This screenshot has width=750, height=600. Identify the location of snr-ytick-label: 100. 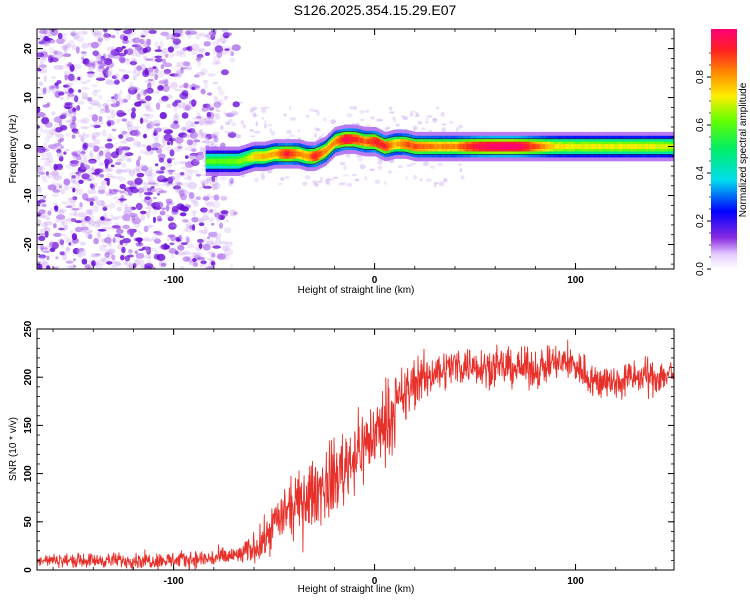
(28, 473).